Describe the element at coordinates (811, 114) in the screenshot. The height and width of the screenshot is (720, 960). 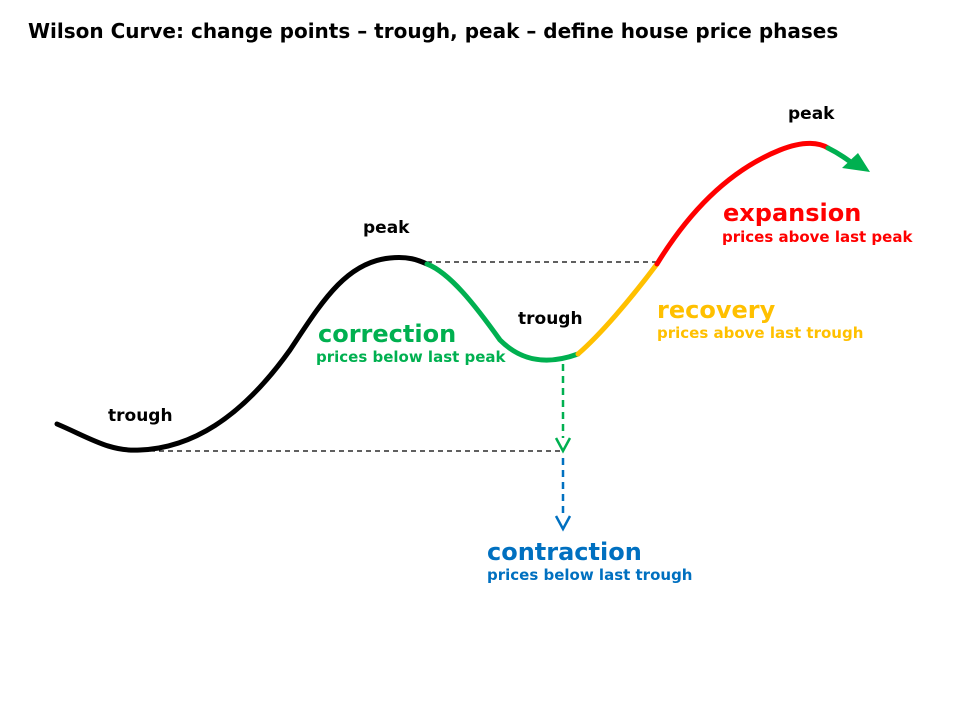
I see `second-peak-label: peak` at that location.